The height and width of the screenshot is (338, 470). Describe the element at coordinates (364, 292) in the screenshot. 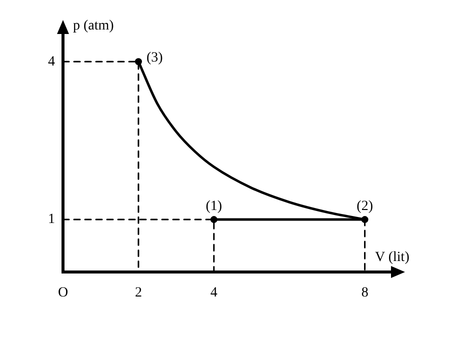

I see `x-tick-label: 8` at that location.